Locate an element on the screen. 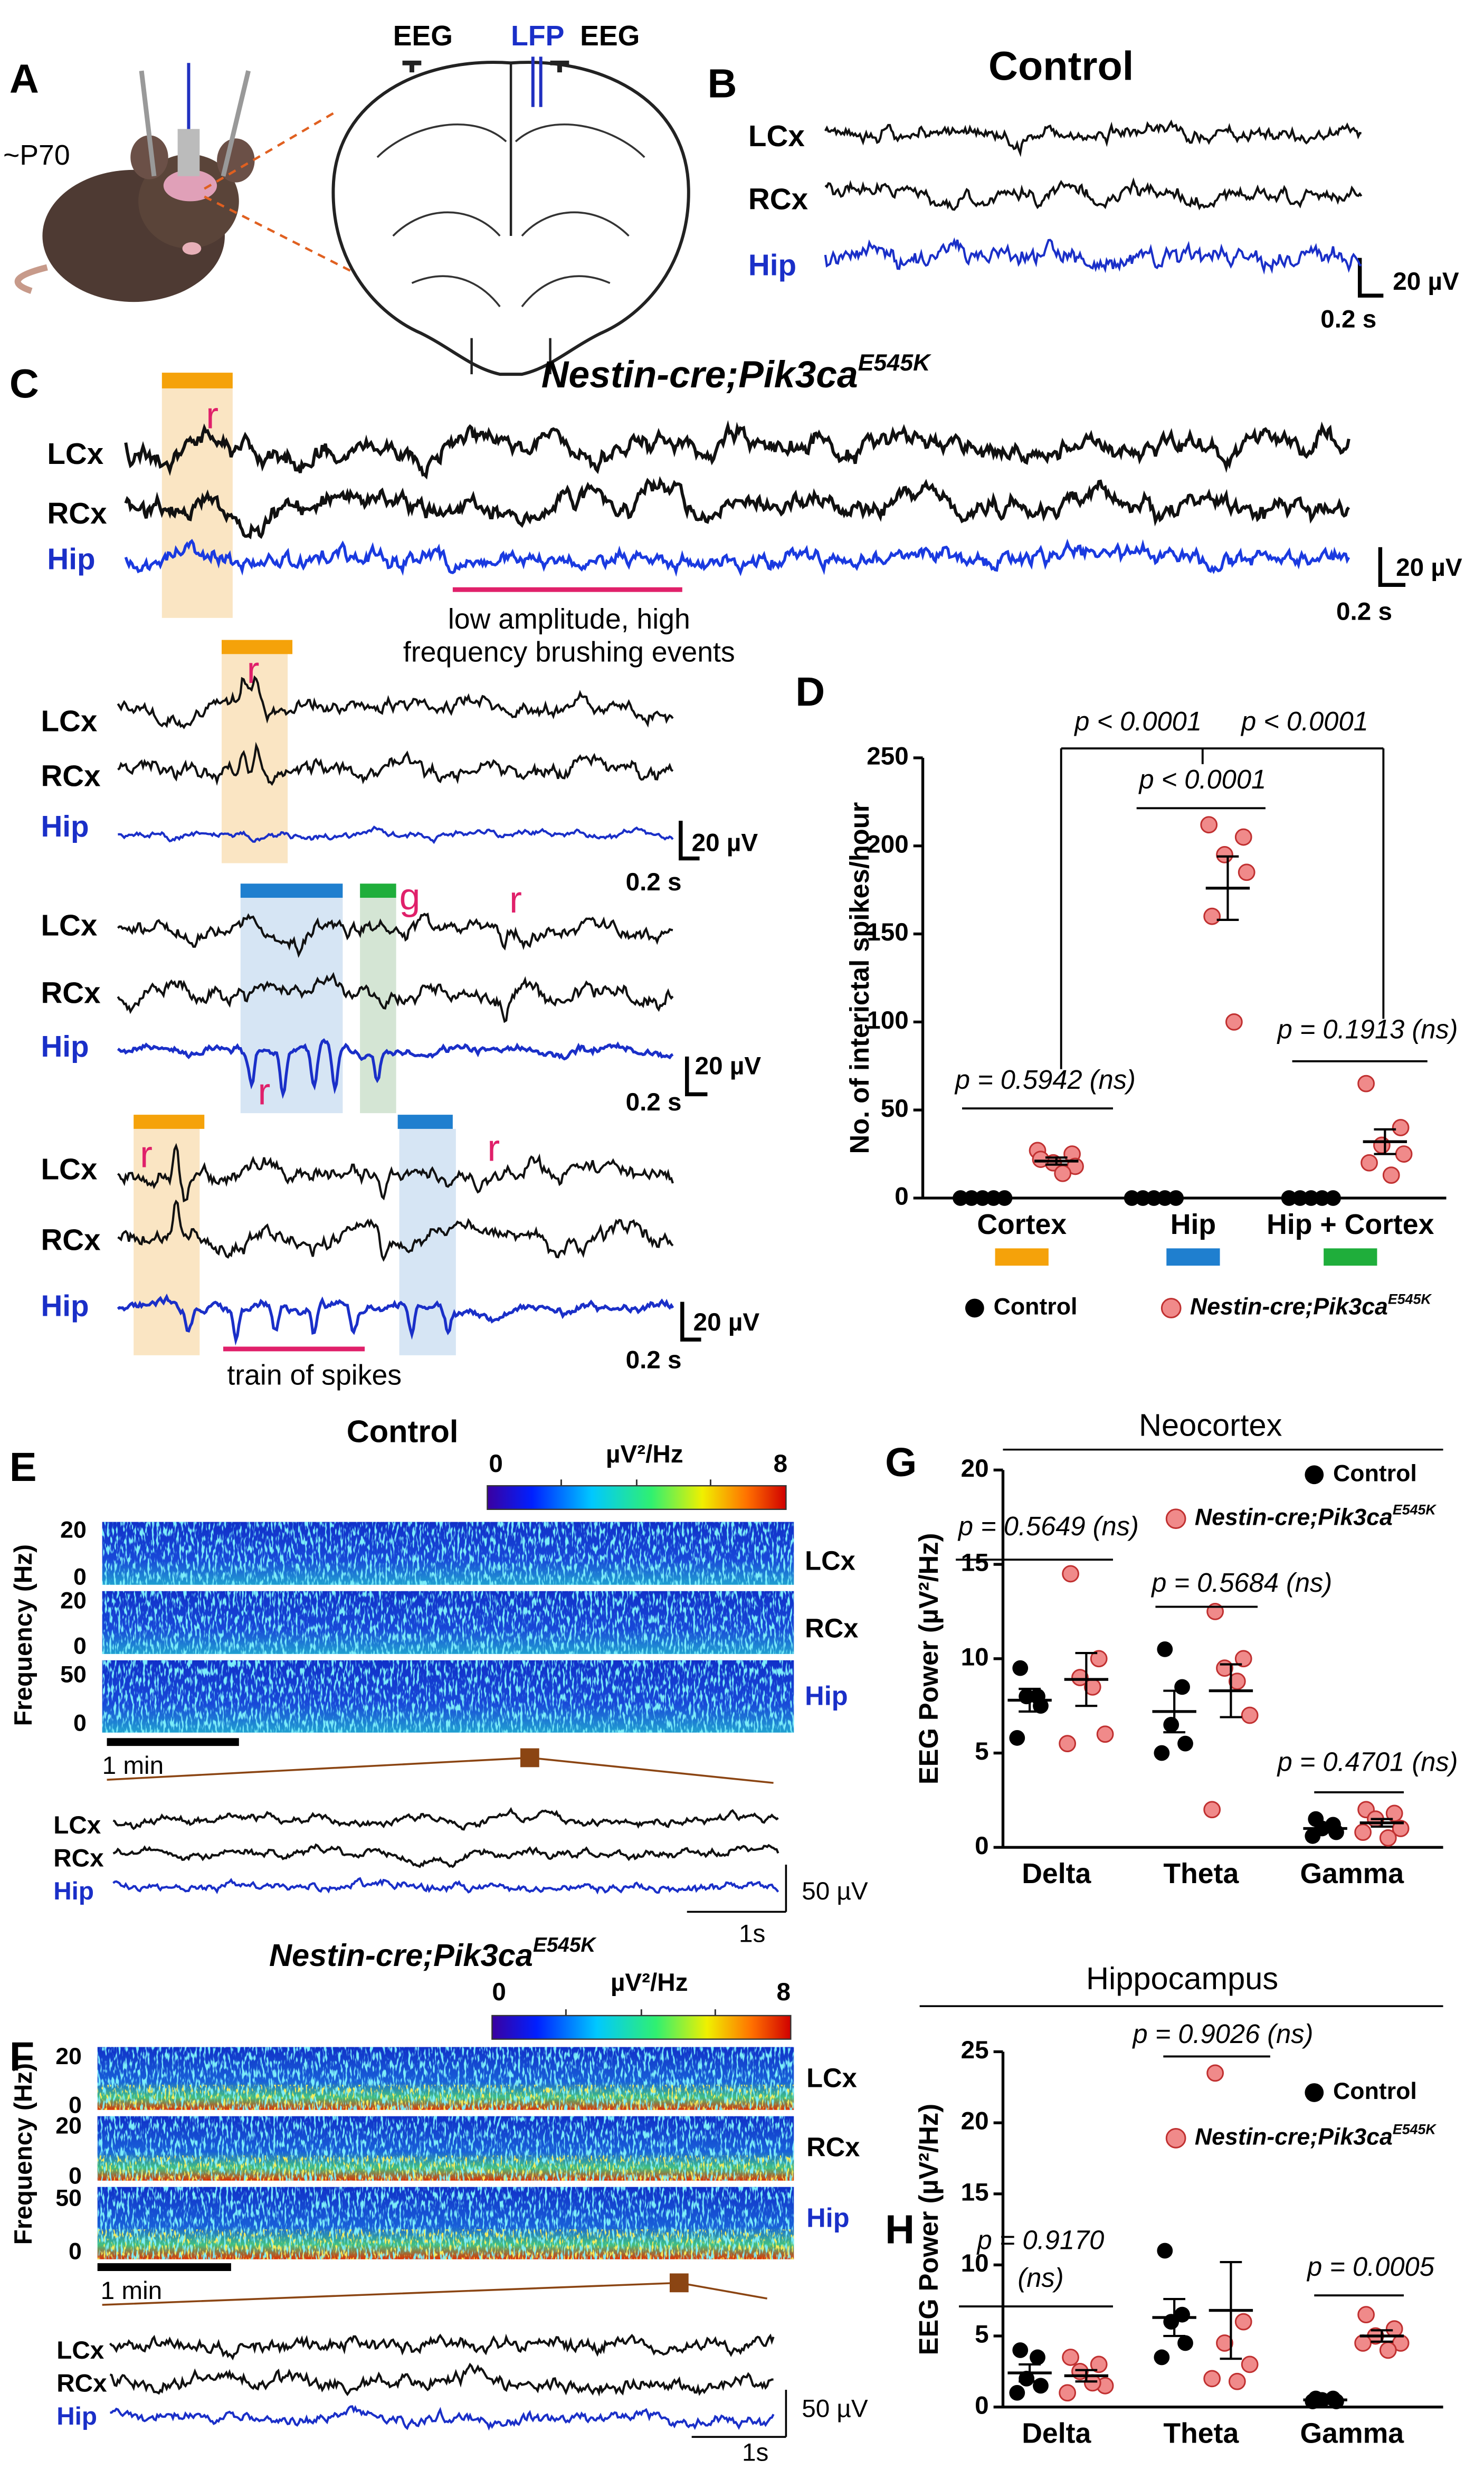 The width and height of the screenshot is (1484, 2470). scale-label: 50 µV is located at coordinates (835, 2408).